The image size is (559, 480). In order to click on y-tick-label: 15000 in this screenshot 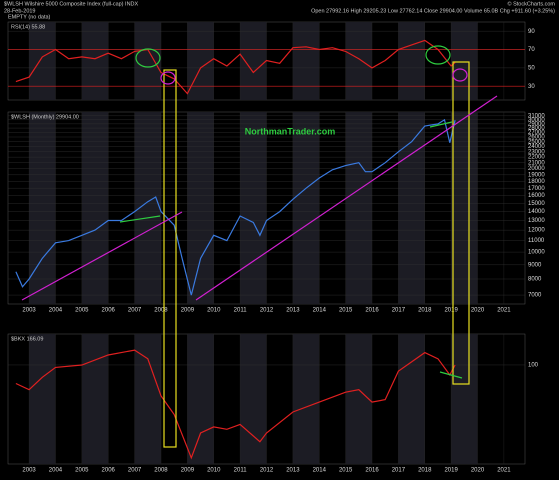, I will do `click(536, 204)`.